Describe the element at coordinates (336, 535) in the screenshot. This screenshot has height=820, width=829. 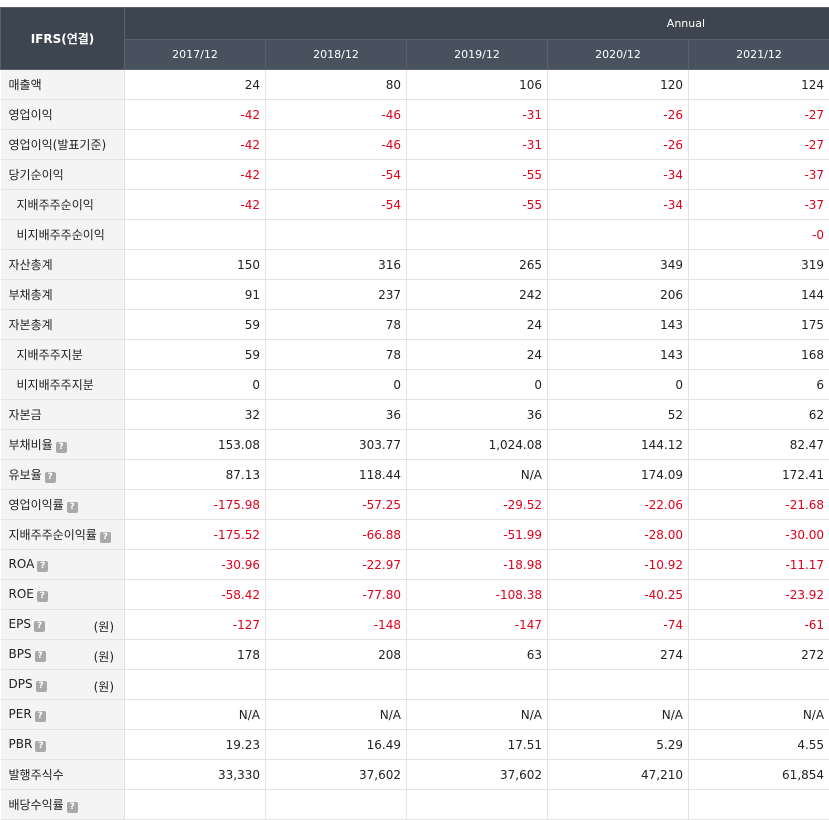
I see `value-cell: -66.88` at that location.